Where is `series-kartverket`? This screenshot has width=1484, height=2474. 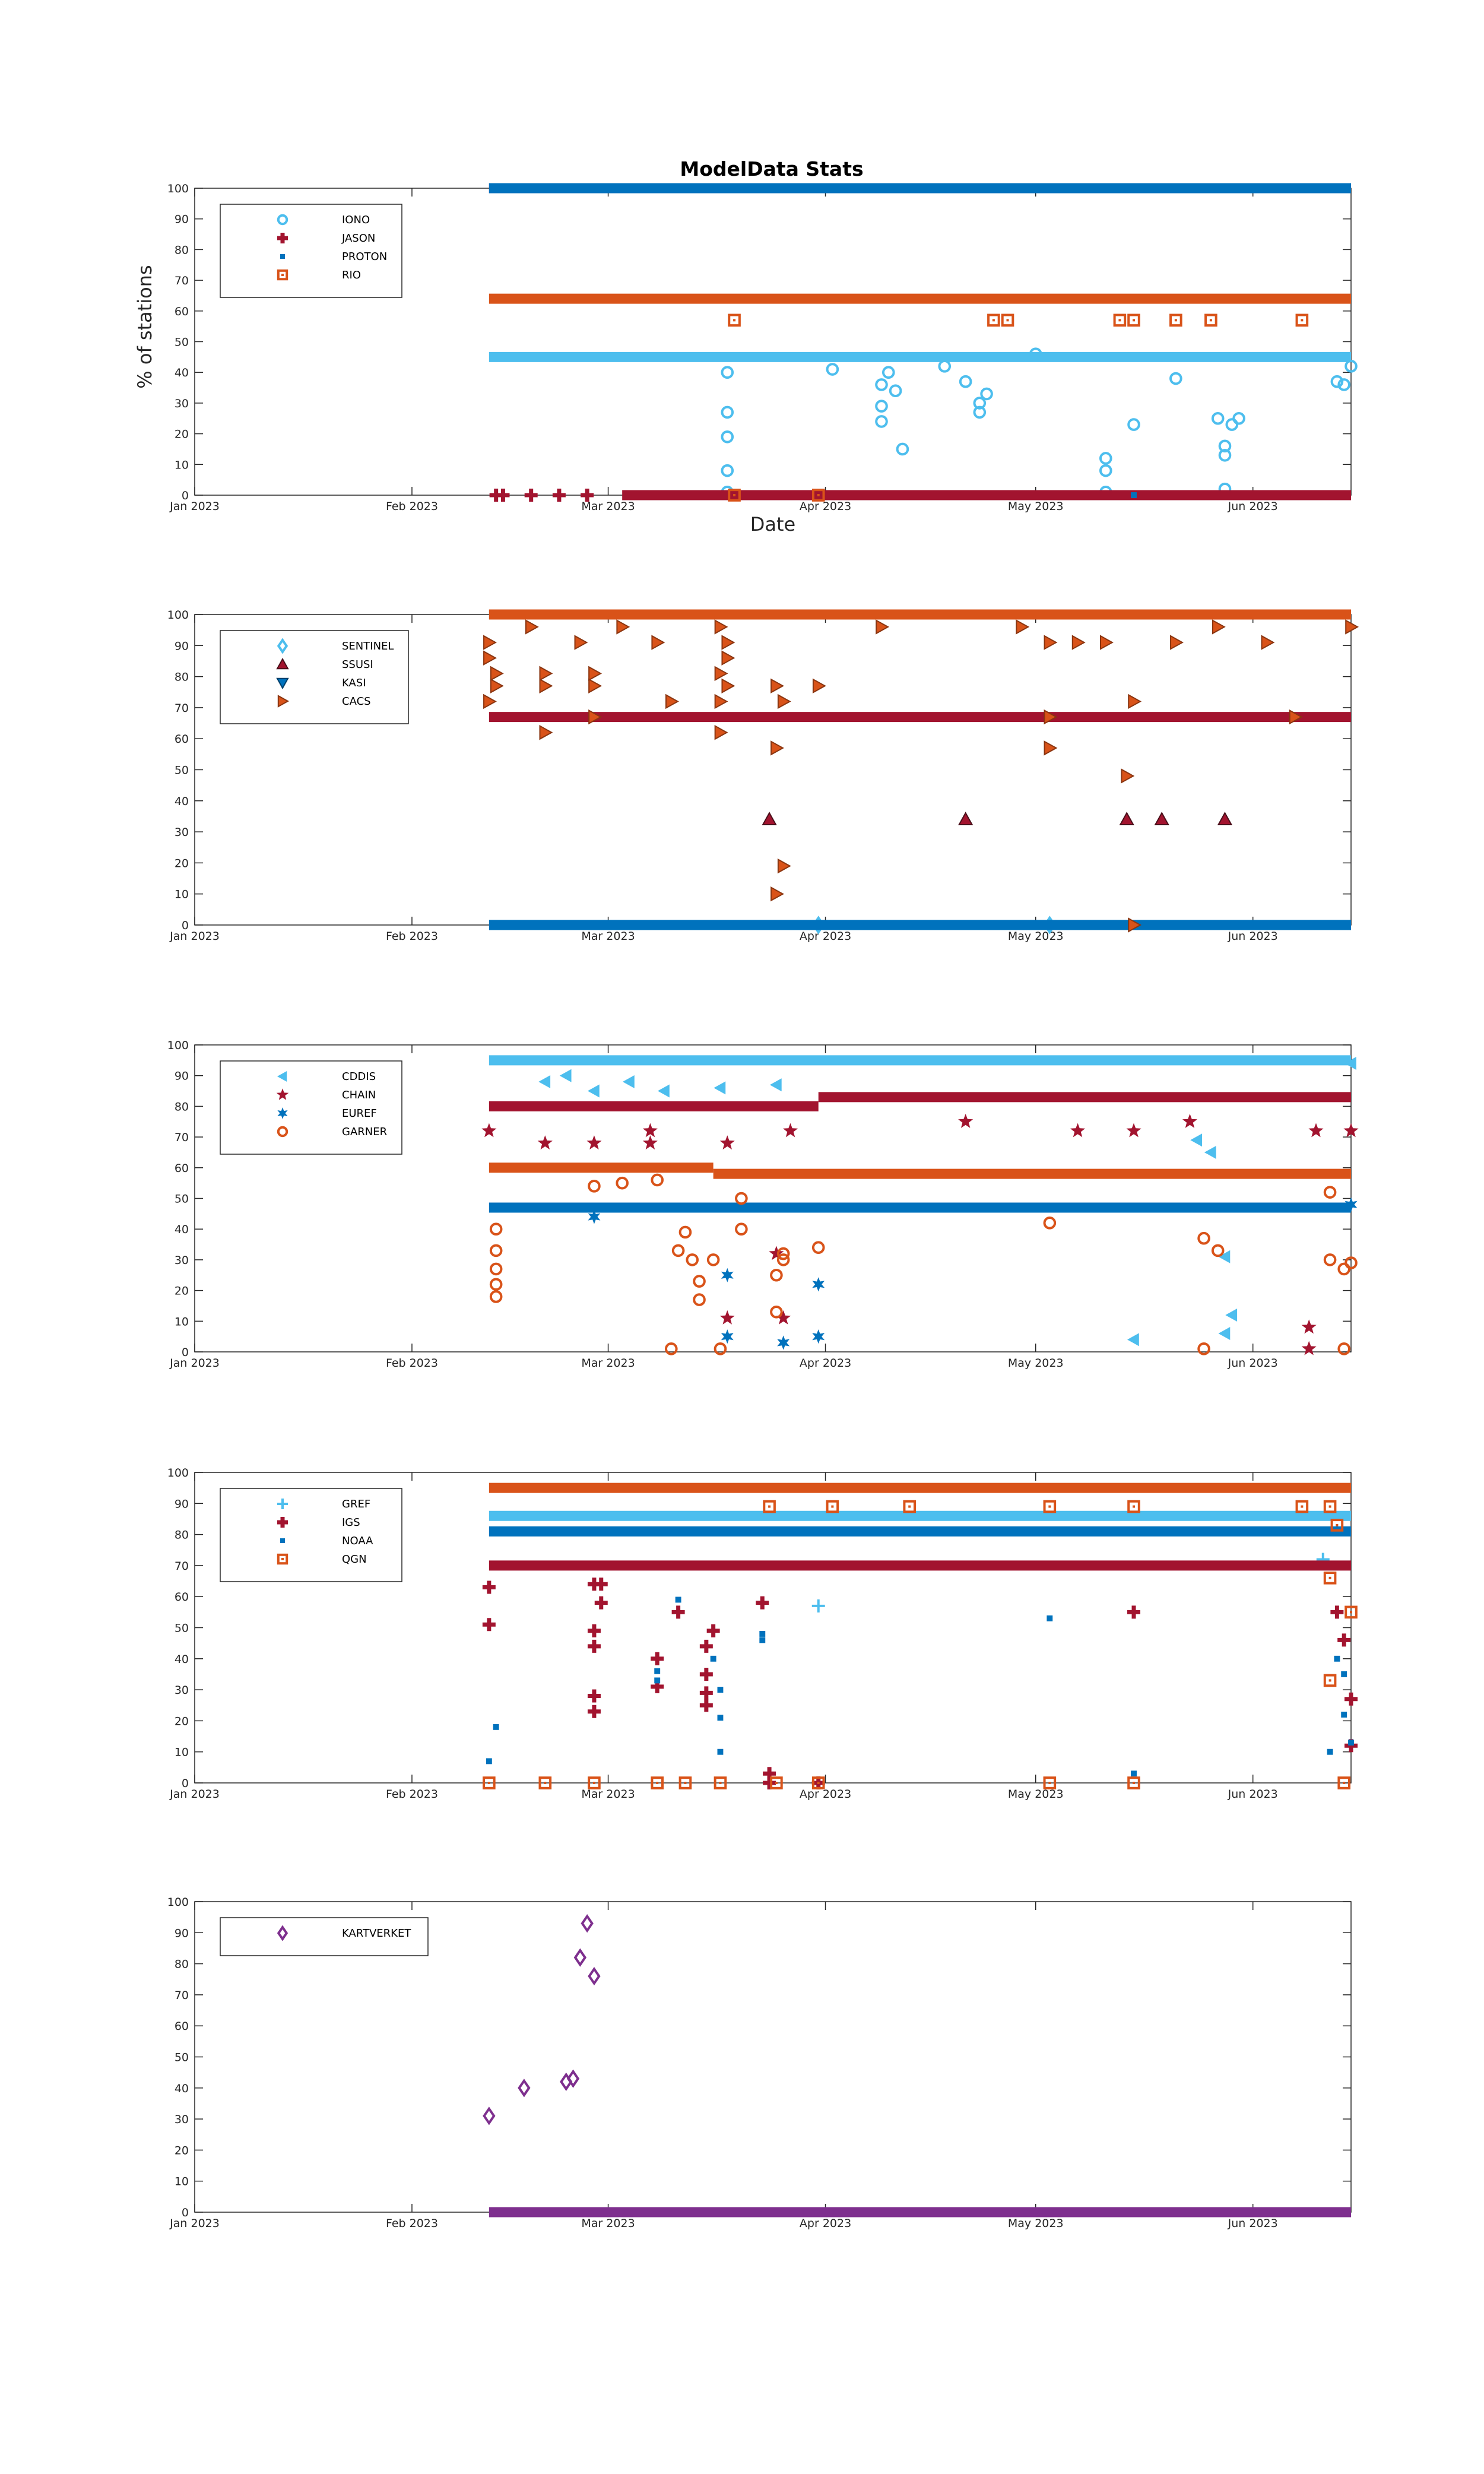
series-kartverket is located at coordinates (917, 2066).